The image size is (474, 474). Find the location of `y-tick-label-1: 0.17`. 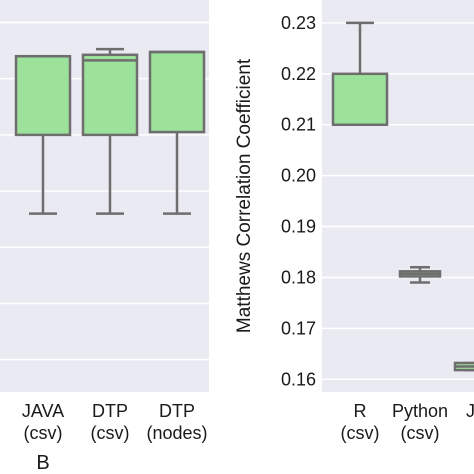

y-tick-label-1: 0.17 is located at coordinates (298, 328).